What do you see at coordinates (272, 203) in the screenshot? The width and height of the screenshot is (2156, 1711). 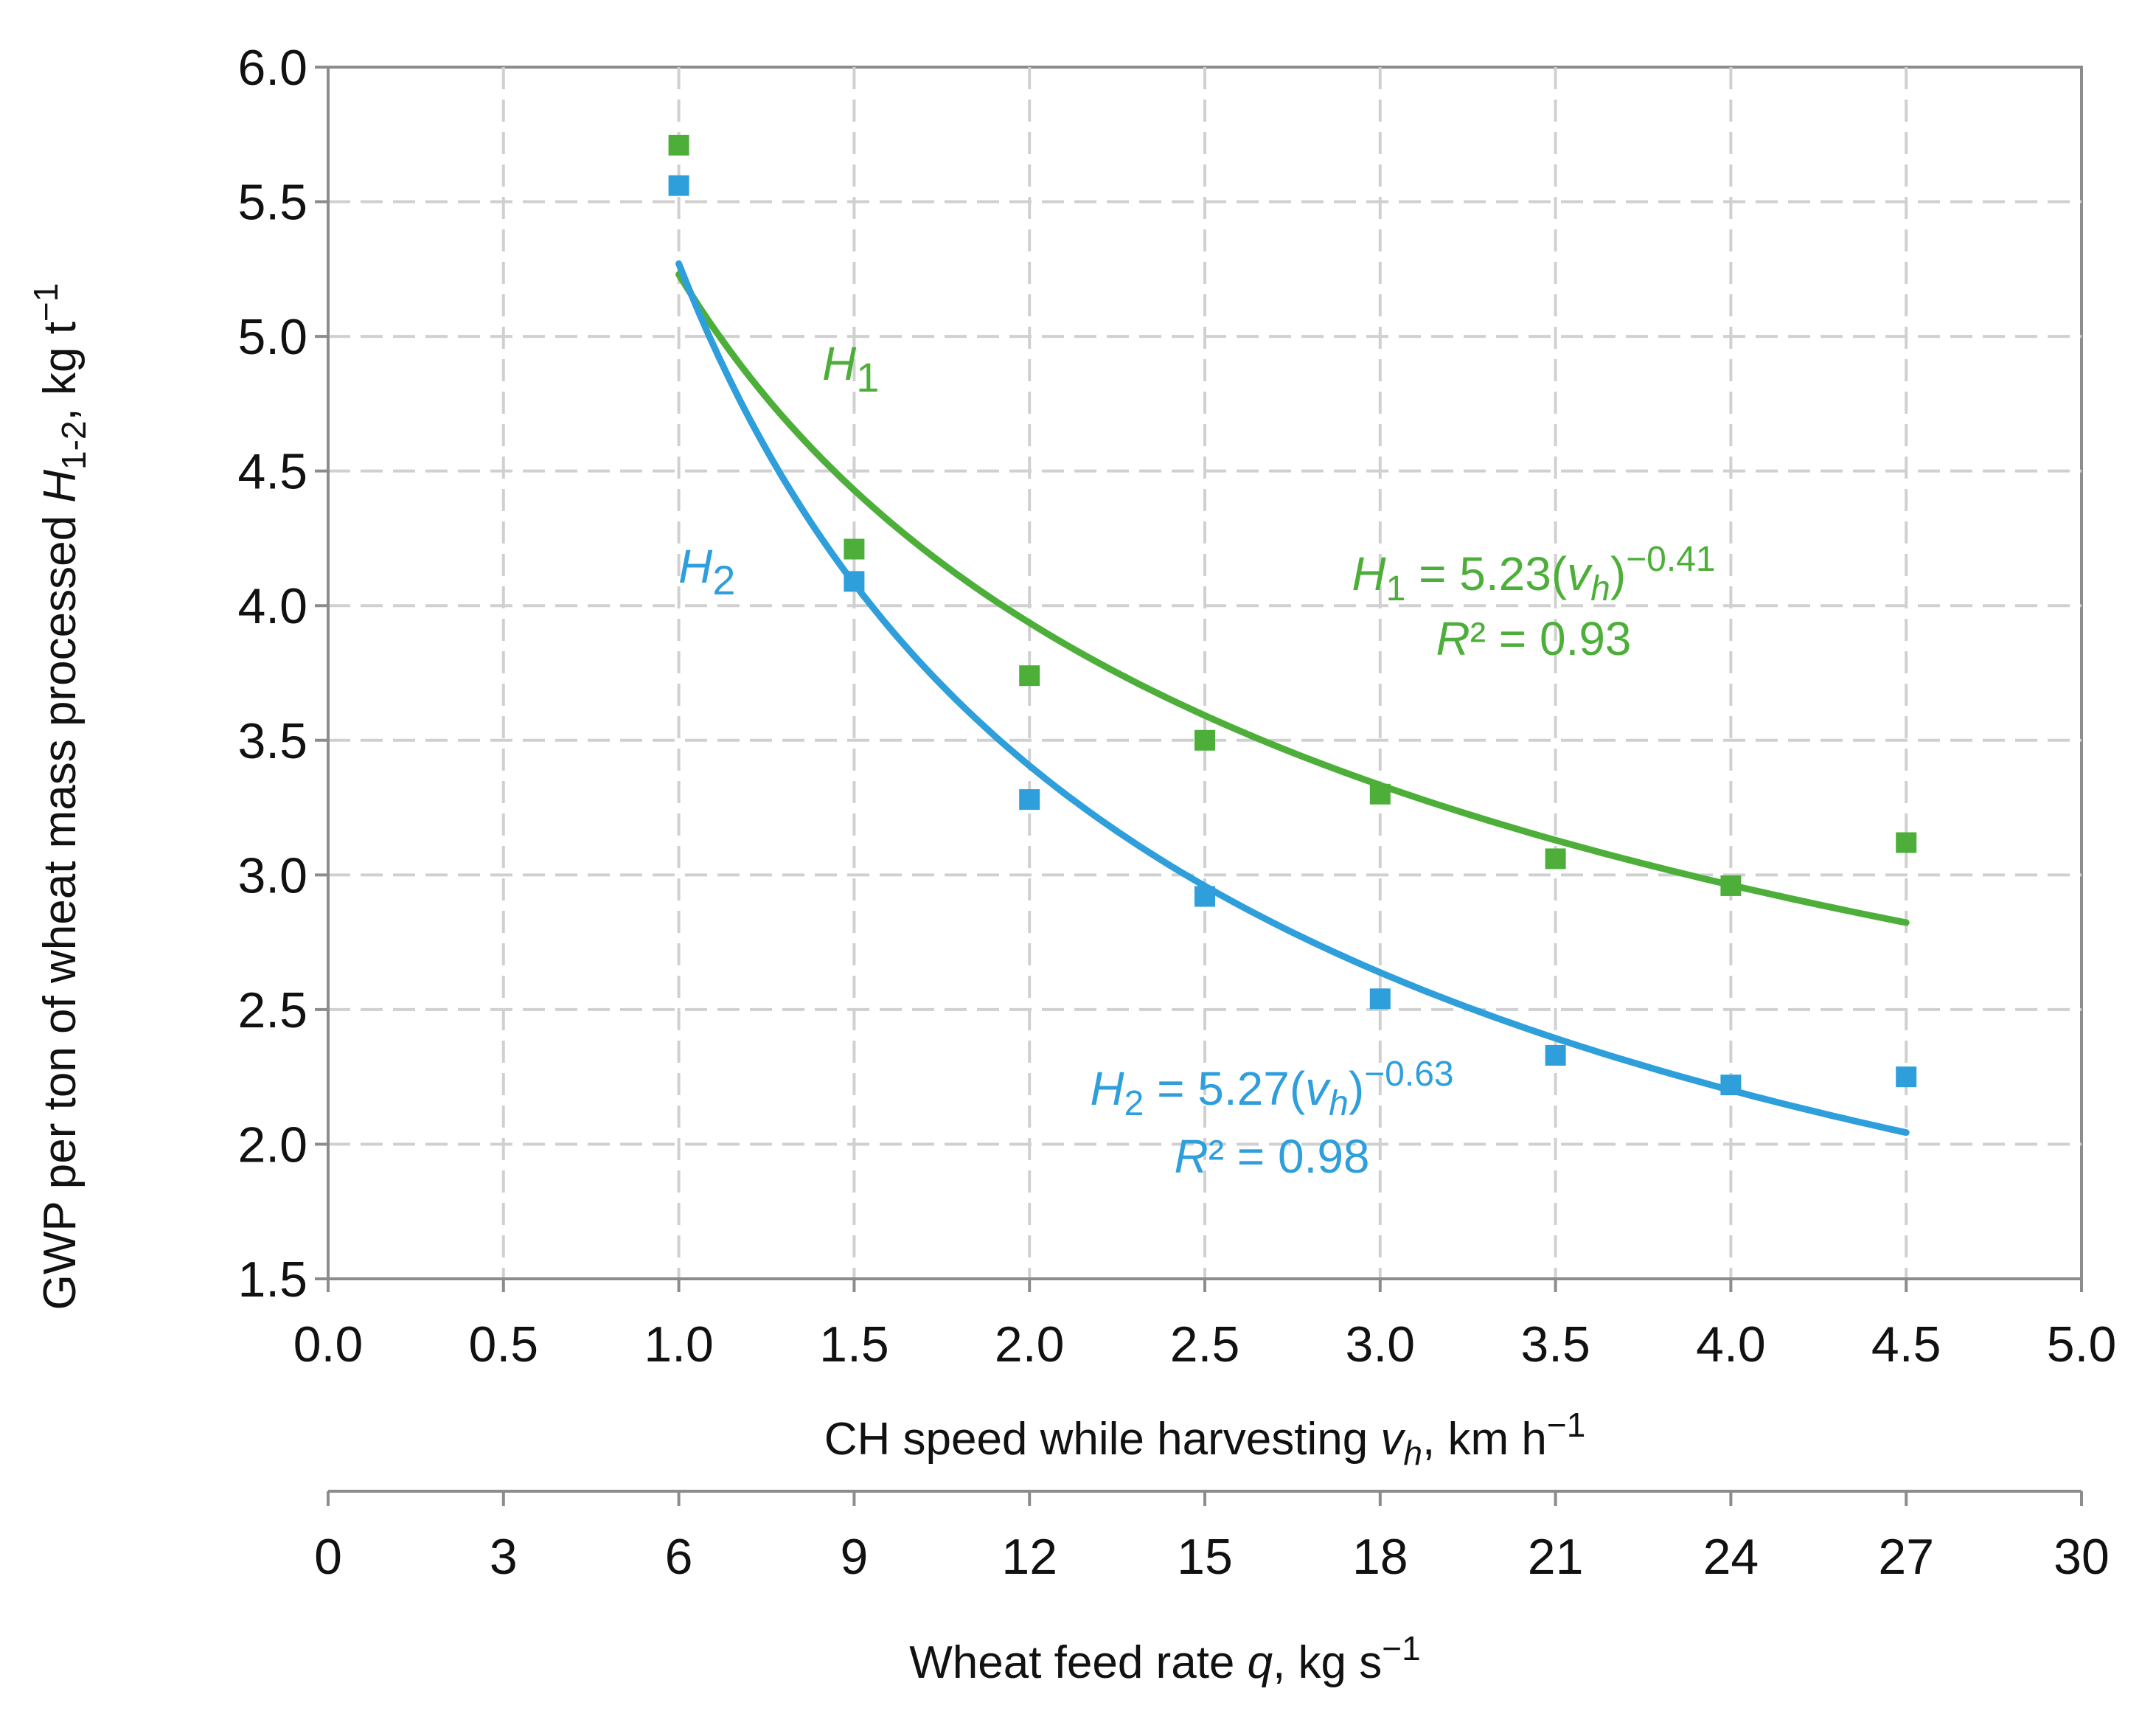 I see `y-tick-label: 5.5` at bounding box center [272, 203].